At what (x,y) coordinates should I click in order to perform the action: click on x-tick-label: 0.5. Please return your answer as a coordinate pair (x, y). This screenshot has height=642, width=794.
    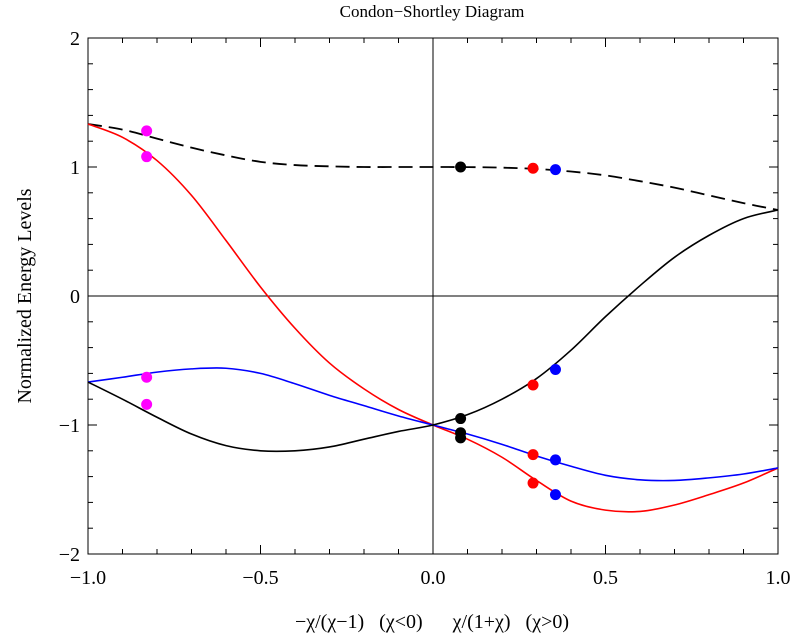
    Looking at the image, I should click on (605, 578).